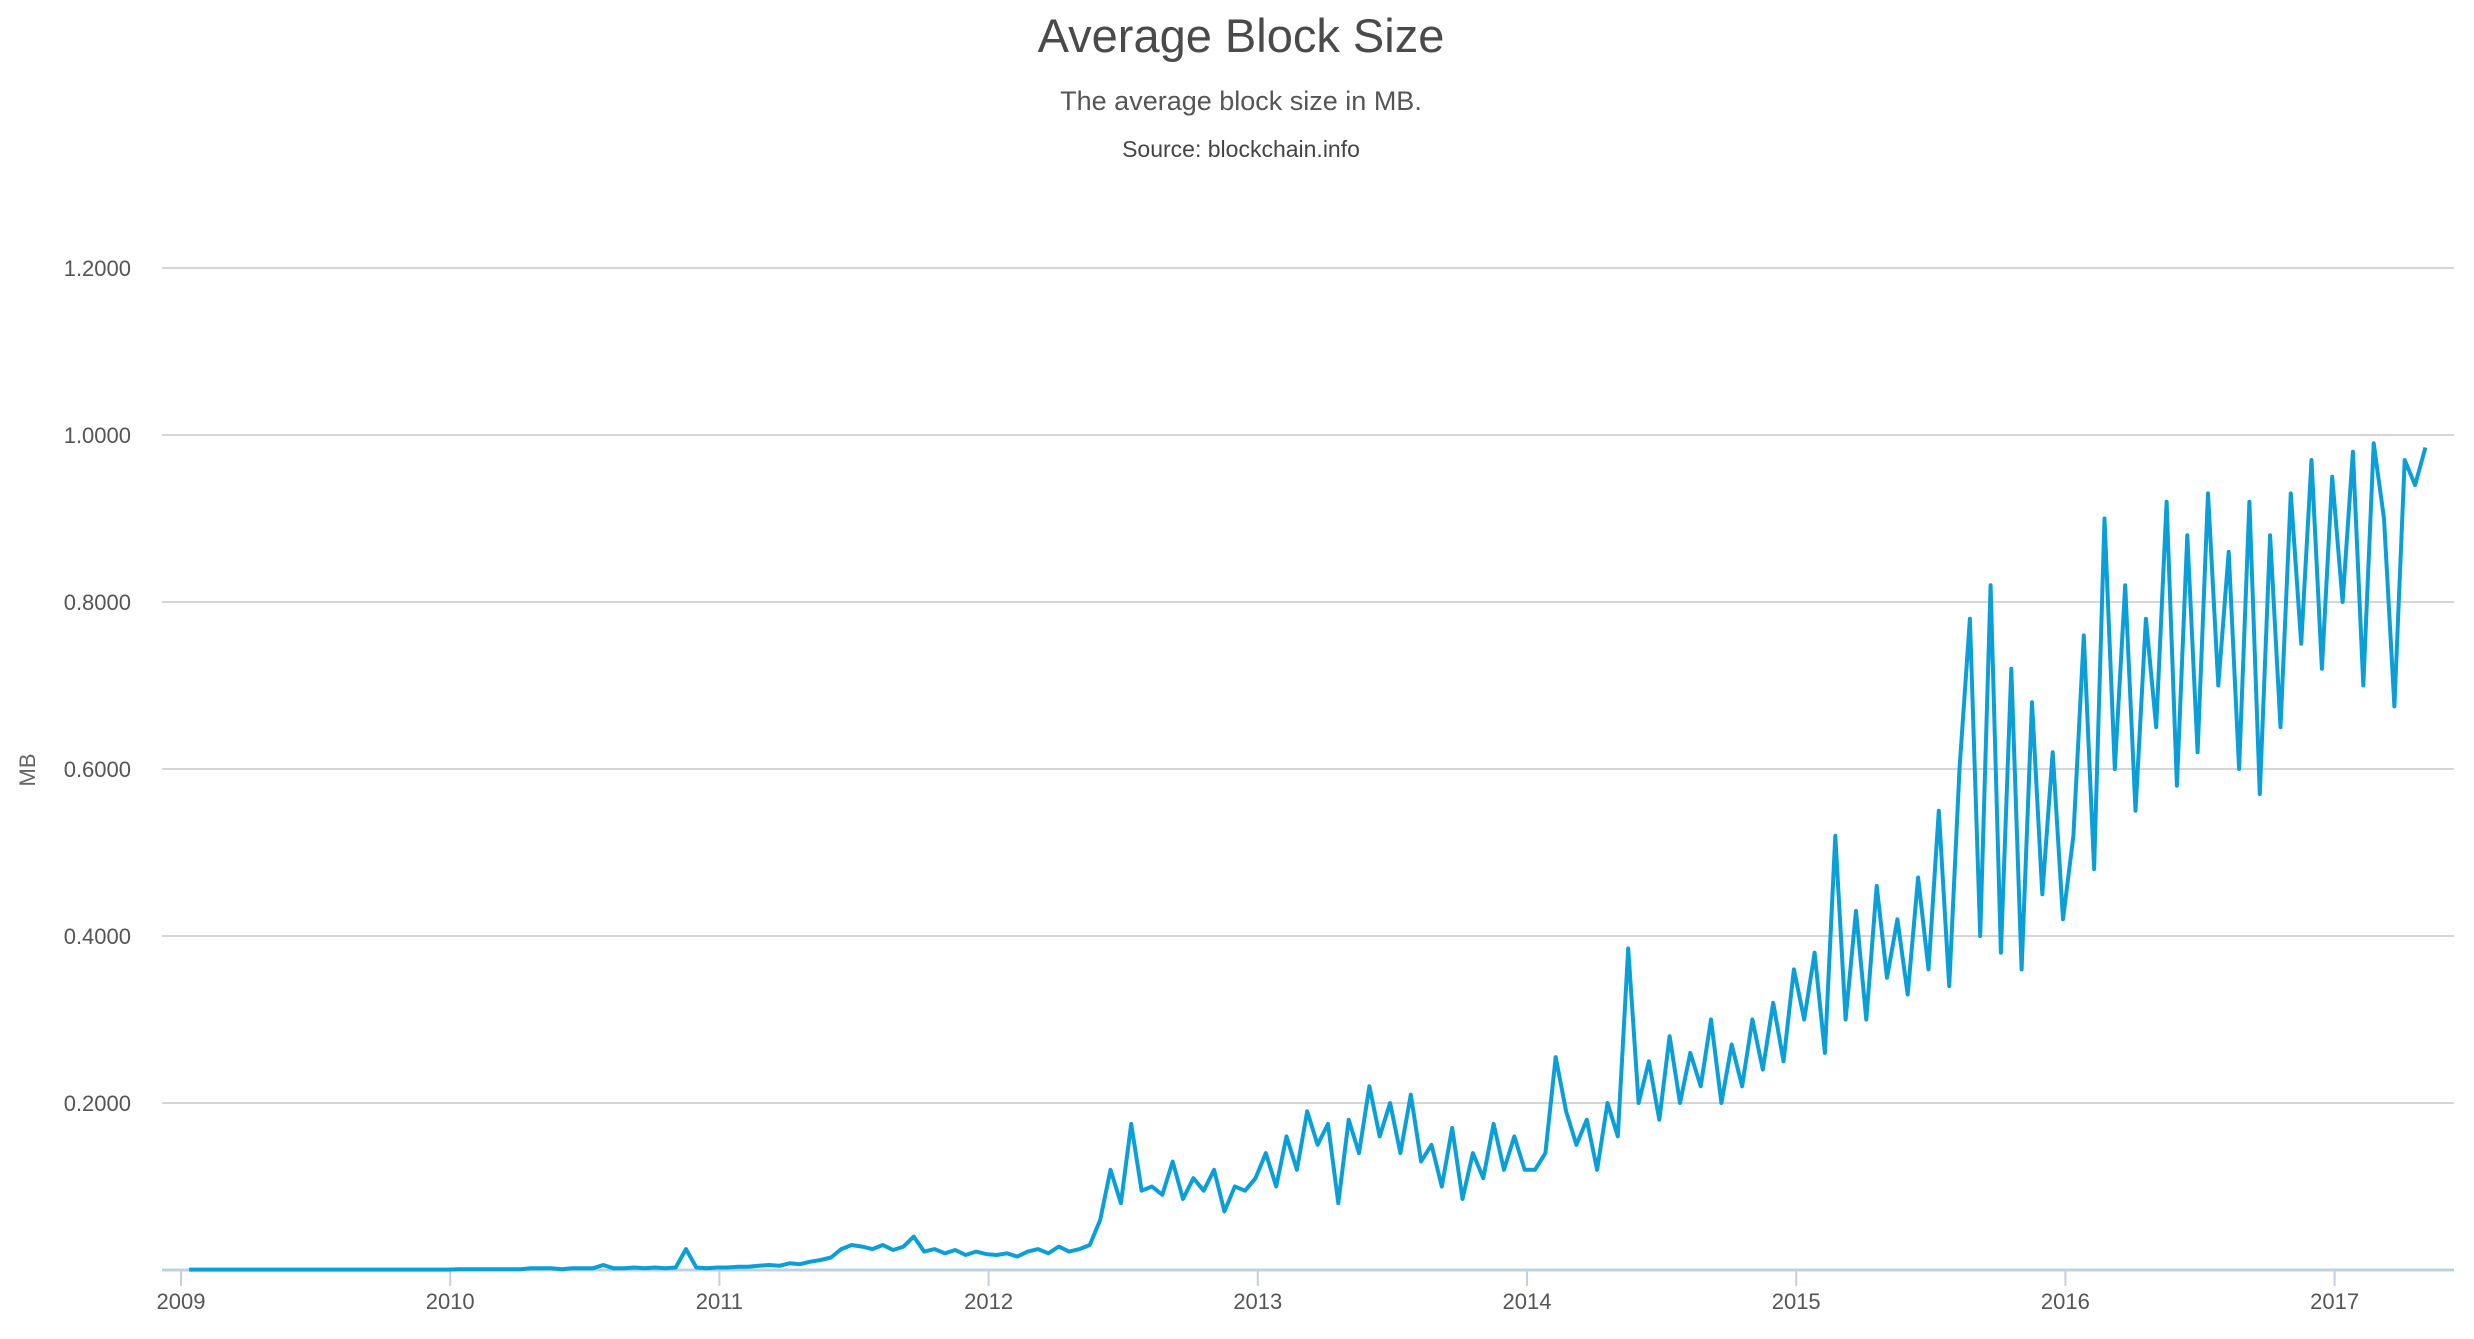 The image size is (2474, 1339). What do you see at coordinates (1241, 35) in the screenshot?
I see `chart-title: Average Block Size` at bounding box center [1241, 35].